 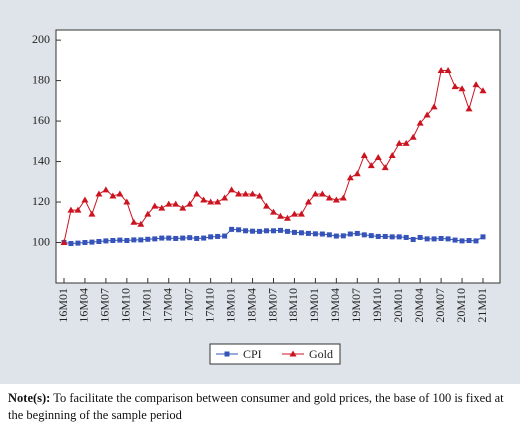 I want to click on y-tick-label: 100, so click(x=41, y=241).